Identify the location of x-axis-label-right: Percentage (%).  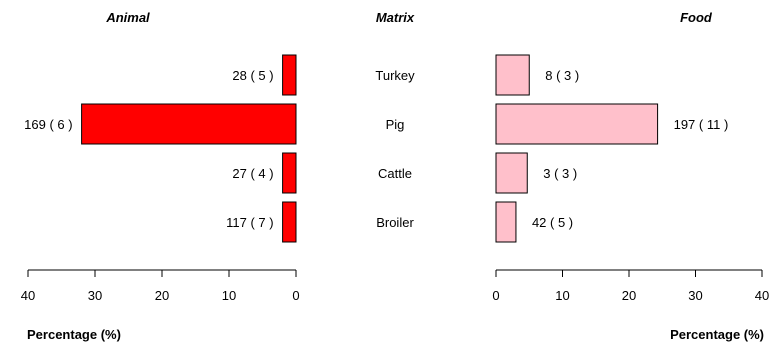
(717, 334).